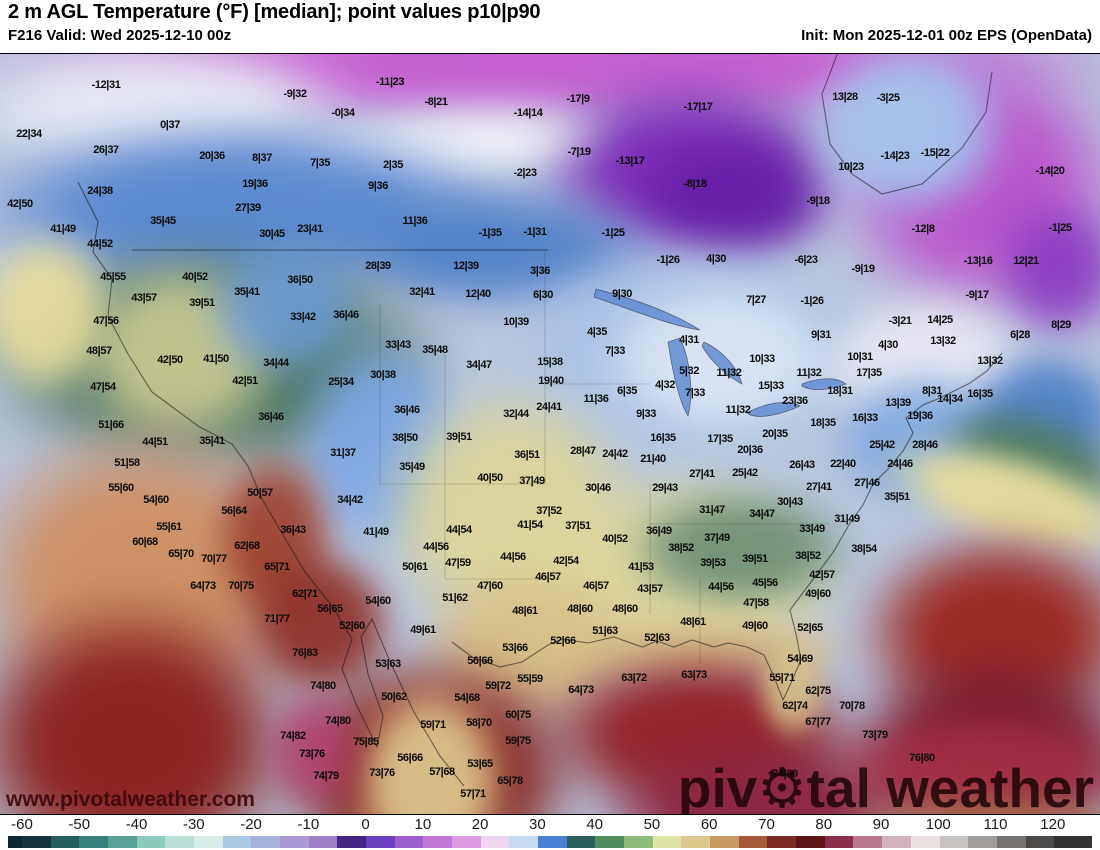 The width and height of the screenshot is (1100, 850). Describe the element at coordinates (203, 586) in the screenshot. I see `point-value: 64|73` at that location.